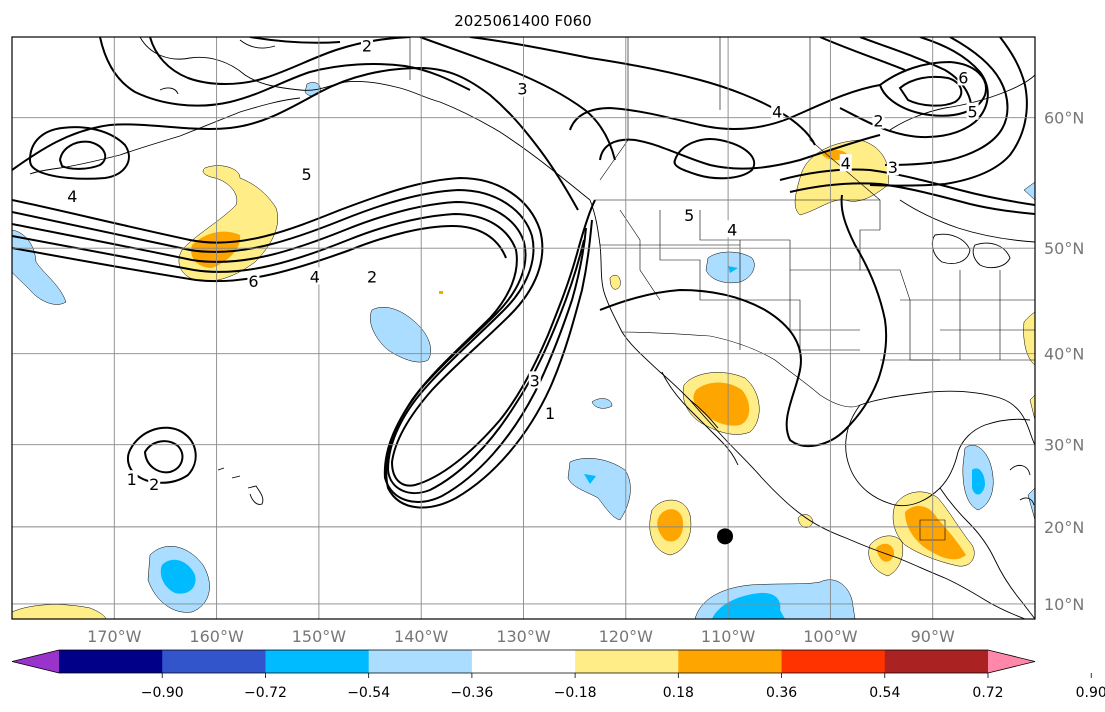 The width and height of the screenshot is (1105, 712). What do you see at coordinates (319, 636) in the screenshot?
I see `lon-tick-label: 150°W` at bounding box center [319, 636].